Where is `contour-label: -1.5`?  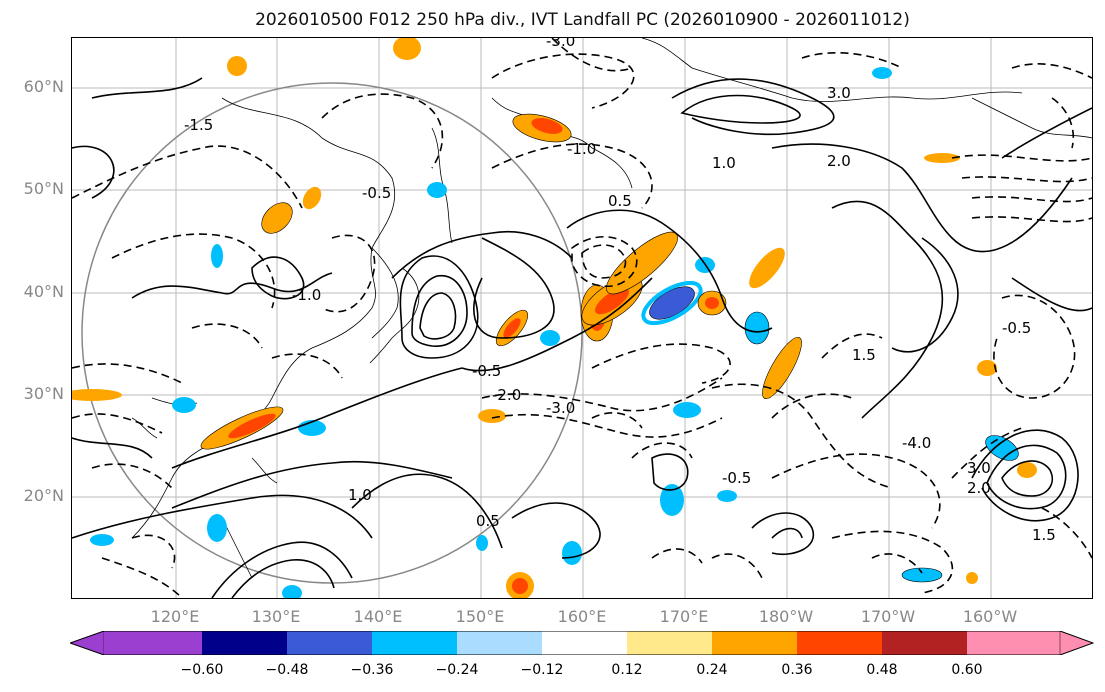 contour-label: -1.5 is located at coordinates (198, 125).